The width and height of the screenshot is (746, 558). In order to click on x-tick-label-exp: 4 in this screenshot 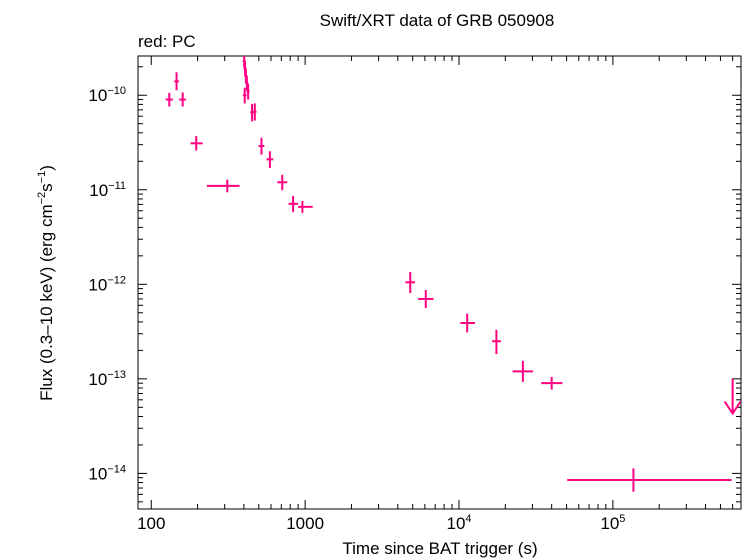, I will do `click(468, 519)`.